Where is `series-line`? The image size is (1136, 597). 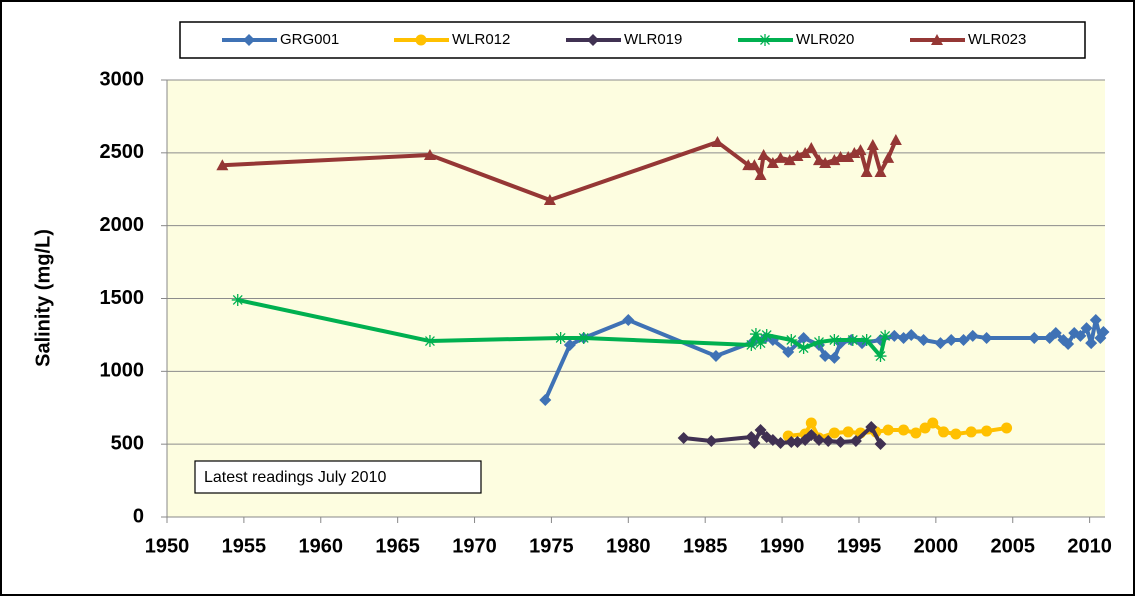 series-line is located at coordinates (562, 328).